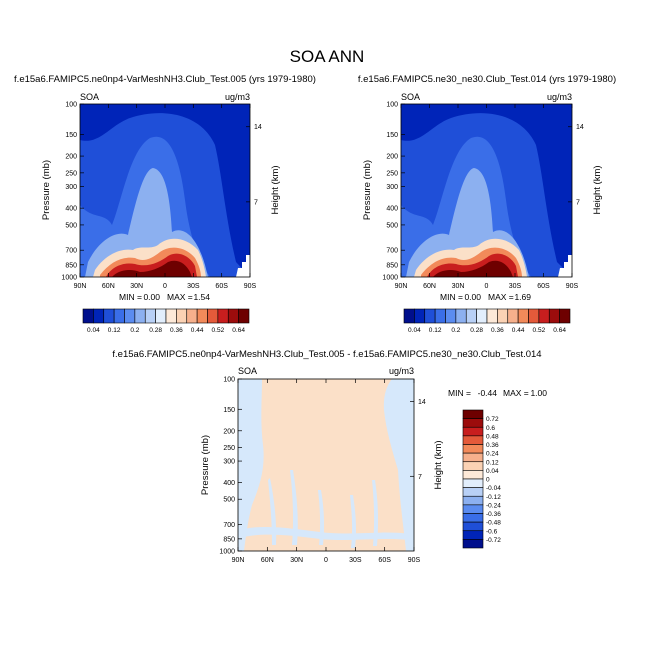 This screenshot has width=654, height=654. Describe the element at coordinates (151, 297) in the screenshot. I see `panel-1-min-value: 0.00` at that location.